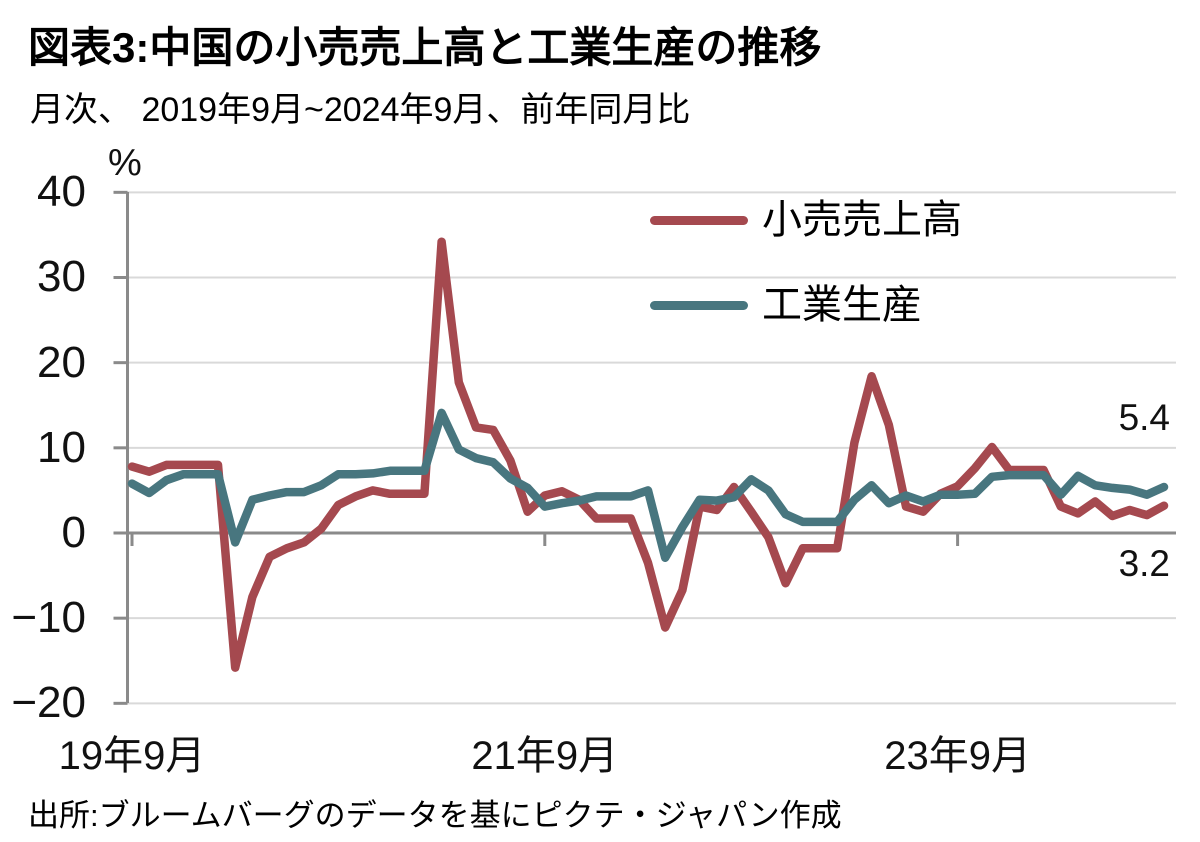 The width and height of the screenshot is (1200, 842). What do you see at coordinates (699, 305) in the screenshot?
I see `legend-line-industrial-icon` at bounding box center [699, 305].